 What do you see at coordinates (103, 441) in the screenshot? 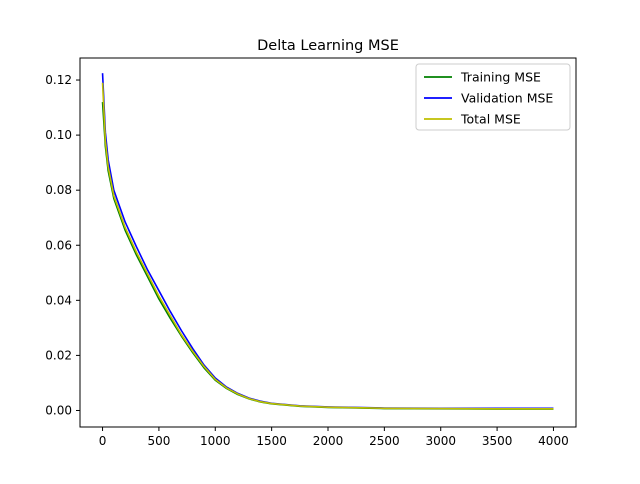
I see `x-tick-label: 0` at bounding box center [103, 441].